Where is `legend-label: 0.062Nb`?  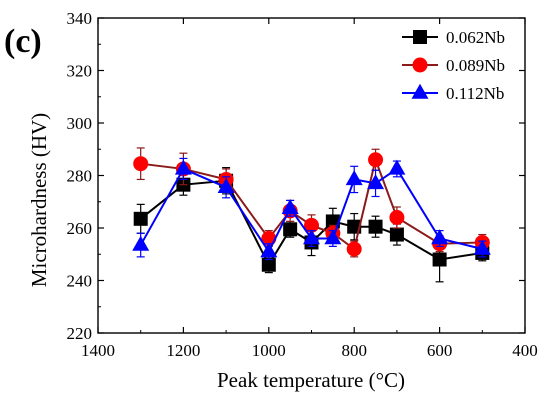
legend-label: 0.062Nb is located at coordinates (475, 37).